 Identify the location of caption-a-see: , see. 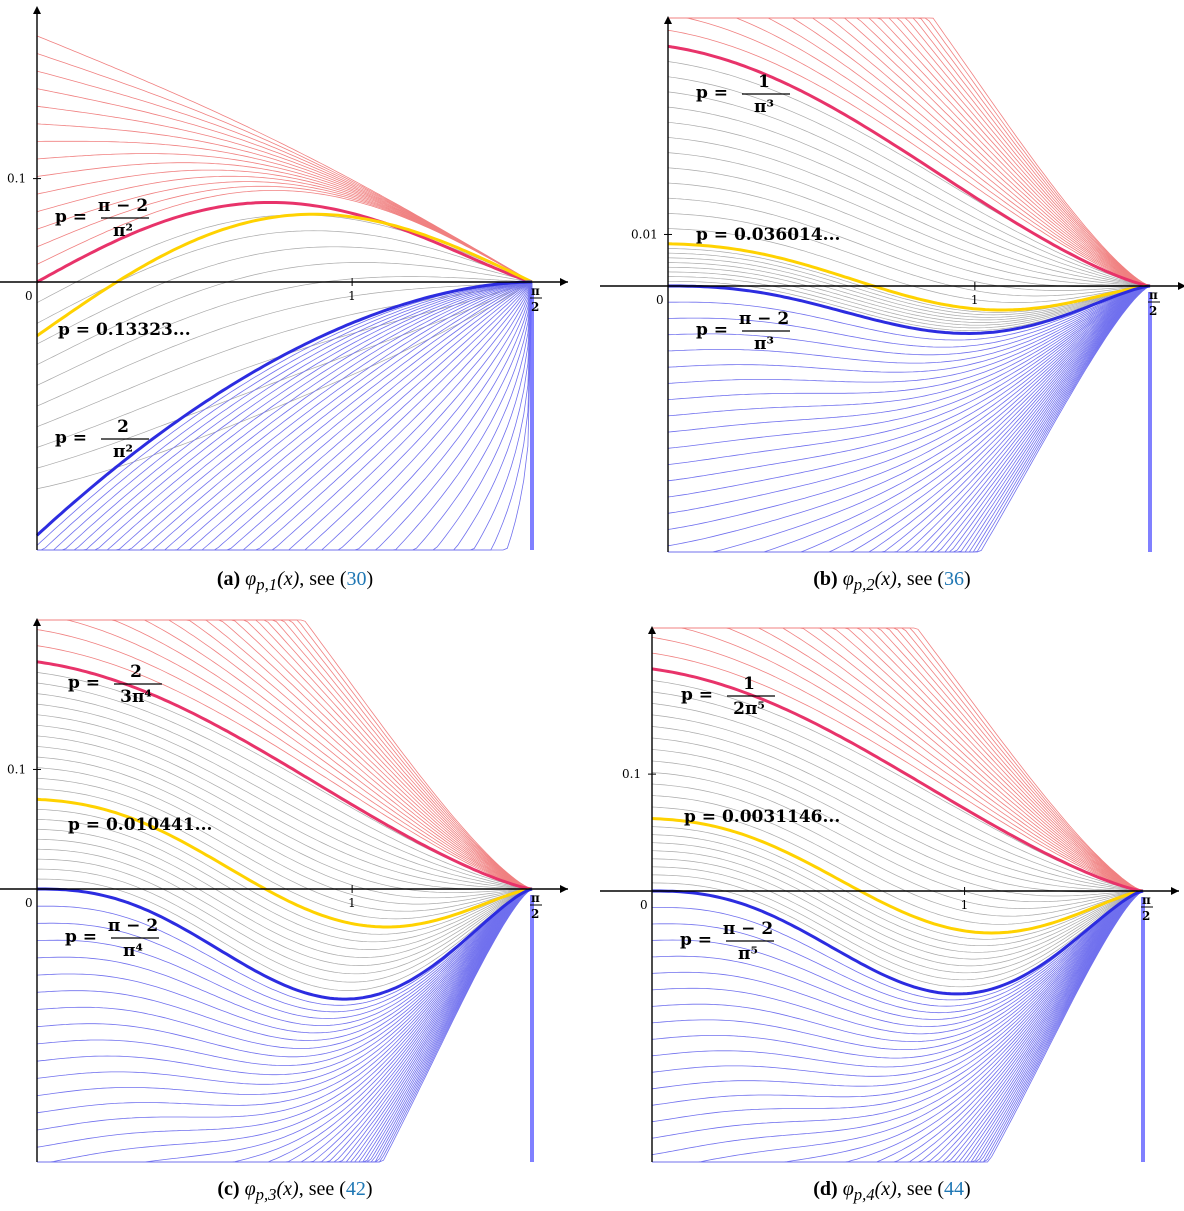
(319, 579).